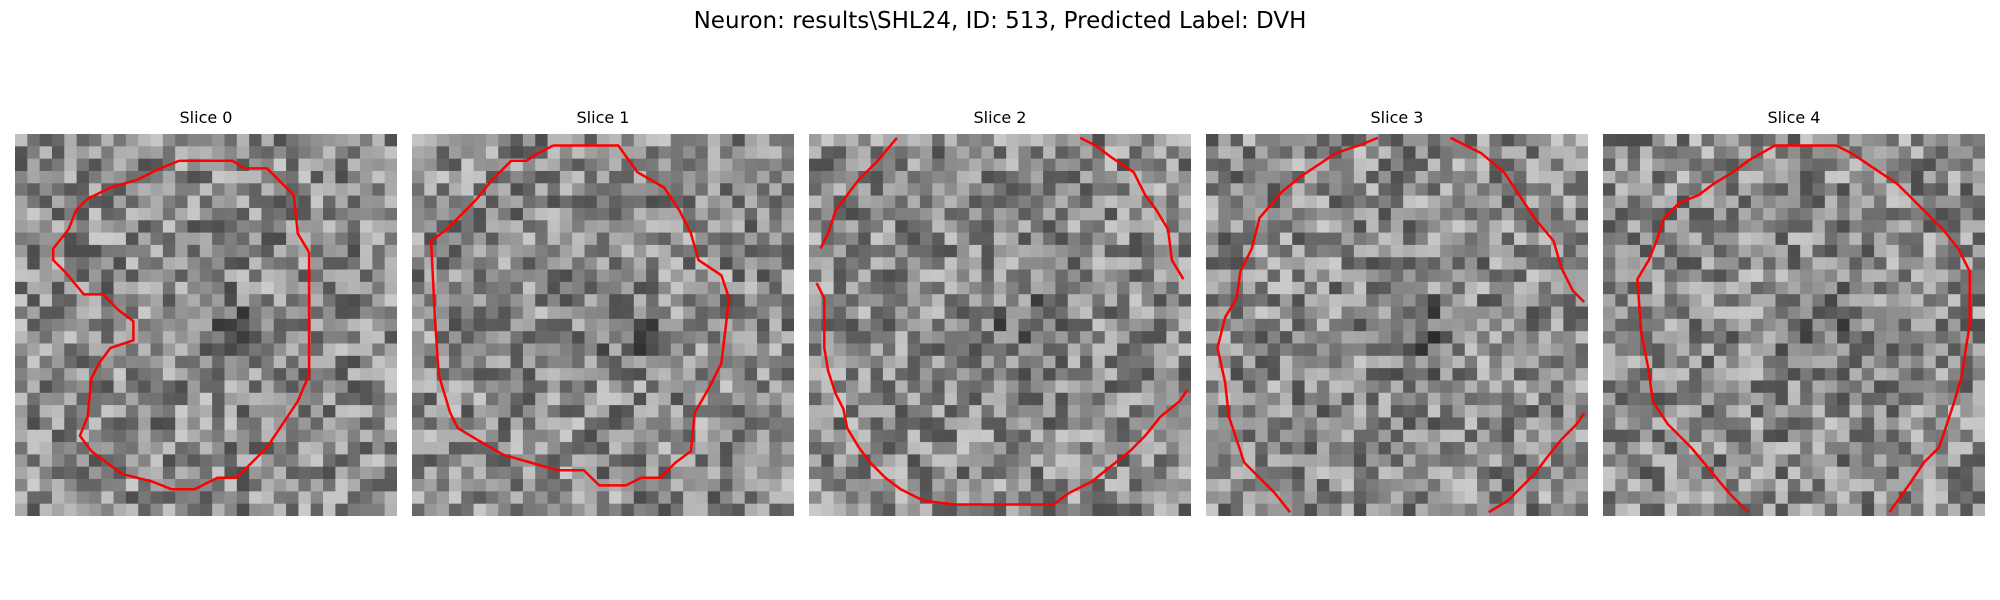  What do you see at coordinates (1794, 325) in the screenshot?
I see `slice-image` at bounding box center [1794, 325].